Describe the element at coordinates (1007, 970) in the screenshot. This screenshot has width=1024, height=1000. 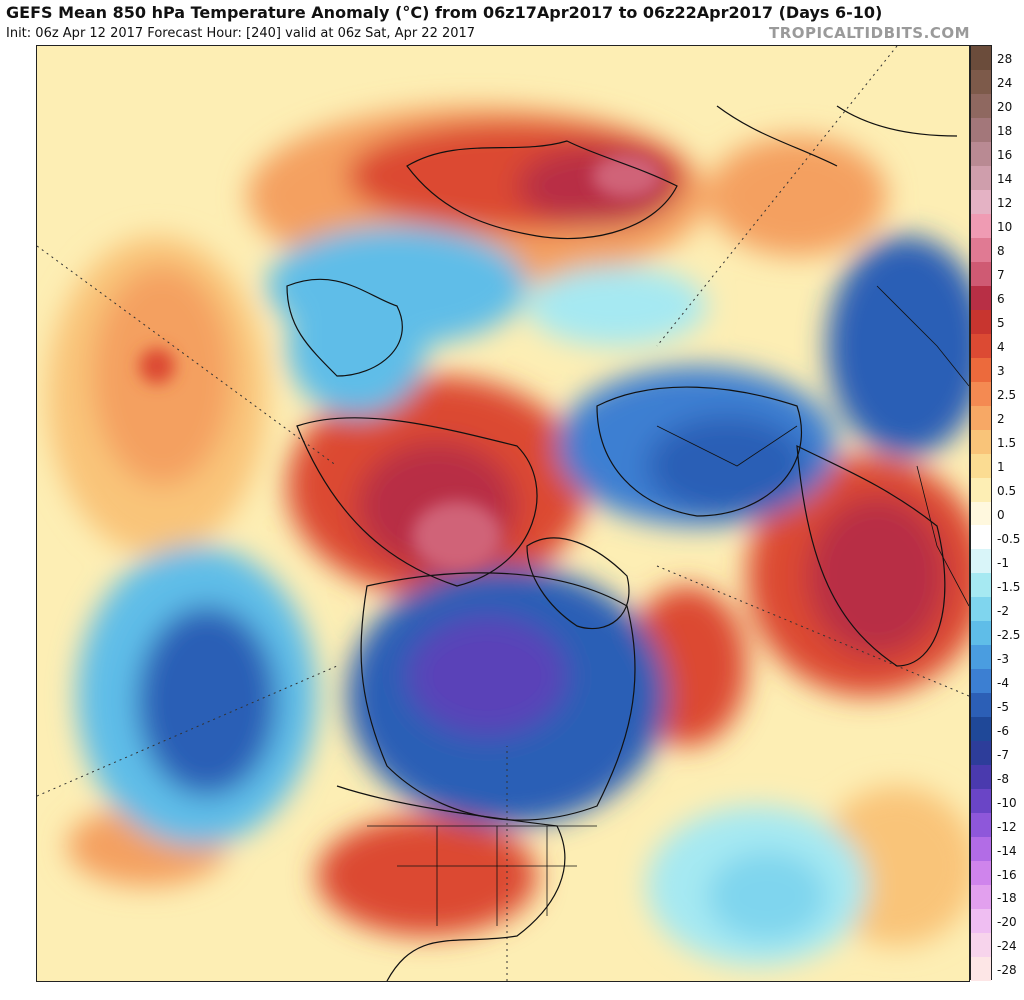
I see `colorbar-label: -28` at that location.